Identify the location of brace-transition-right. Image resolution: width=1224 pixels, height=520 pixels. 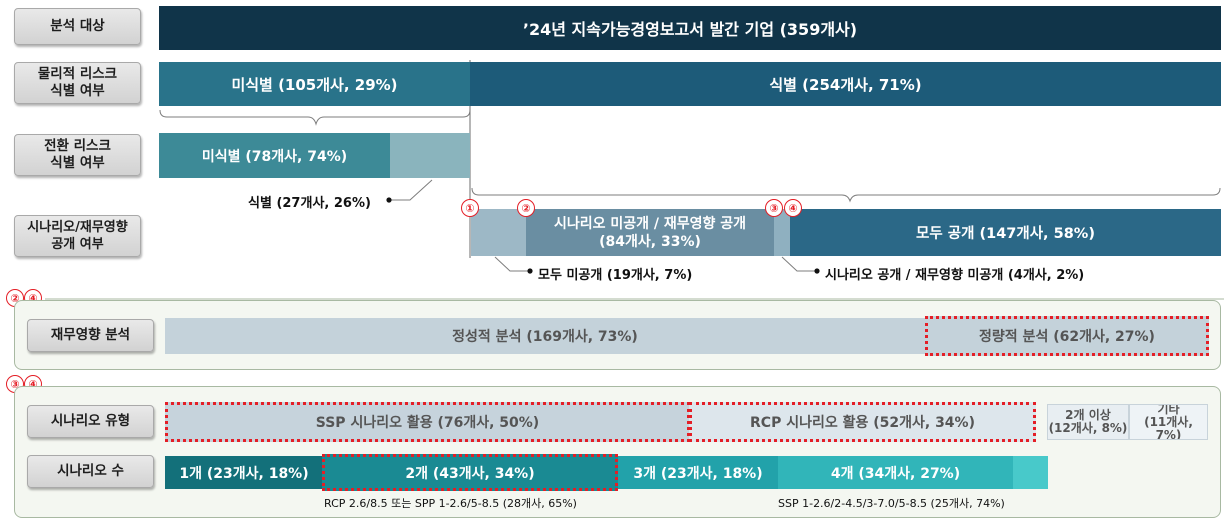
(846, 195).